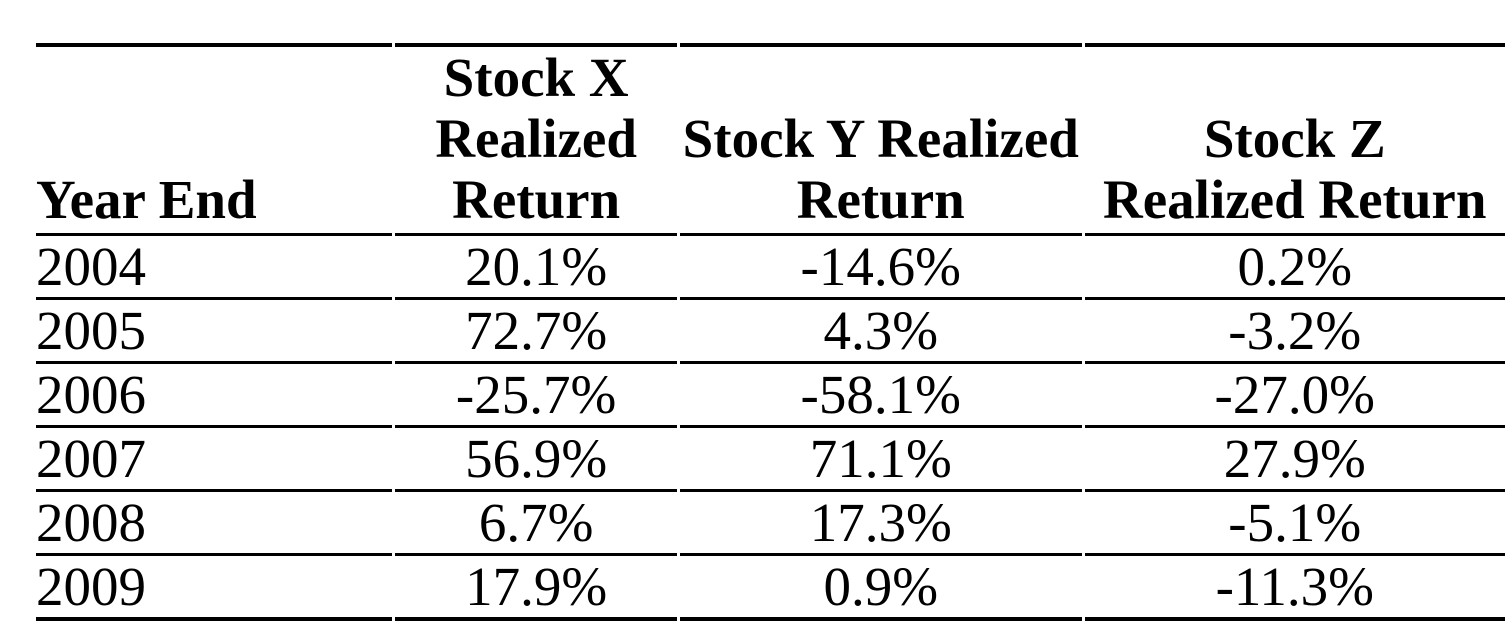  I want to click on cell-stock-y: 4.3%, so click(881, 332).